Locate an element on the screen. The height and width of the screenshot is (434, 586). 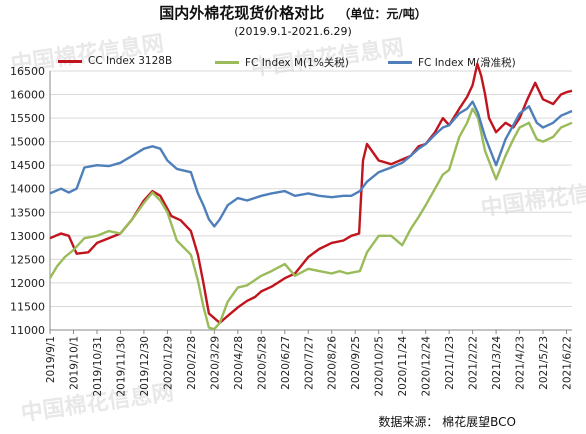
x-tick-label: 2021/3/24 is located at coordinates (497, 363).